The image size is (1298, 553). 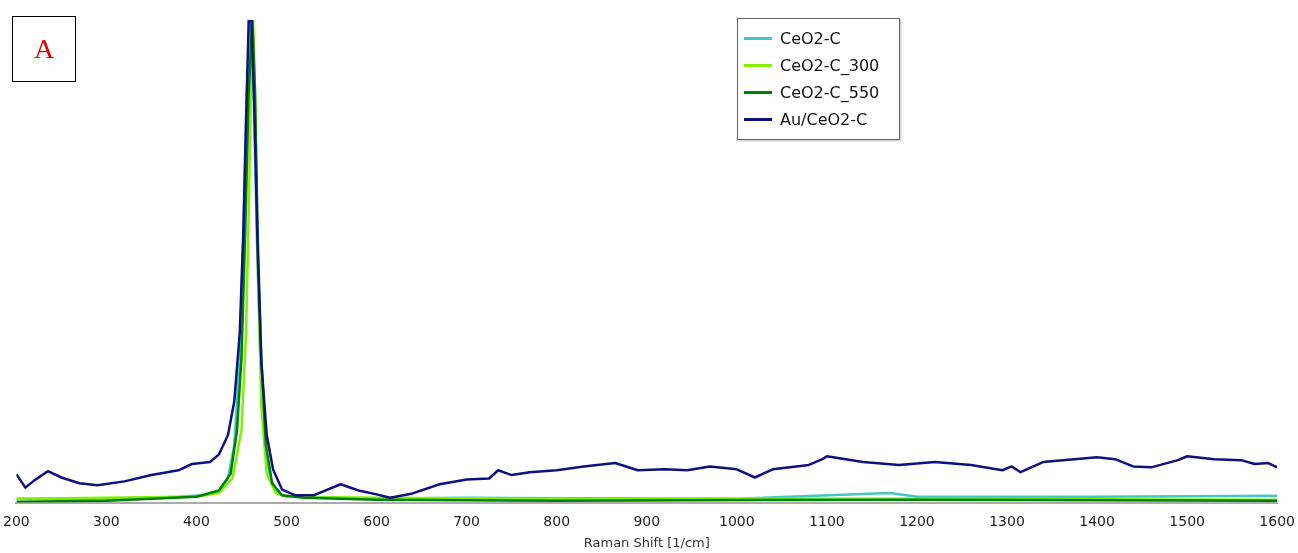 What do you see at coordinates (824, 119) in the screenshot?
I see `legend-label: Au/CeO2-C` at bounding box center [824, 119].